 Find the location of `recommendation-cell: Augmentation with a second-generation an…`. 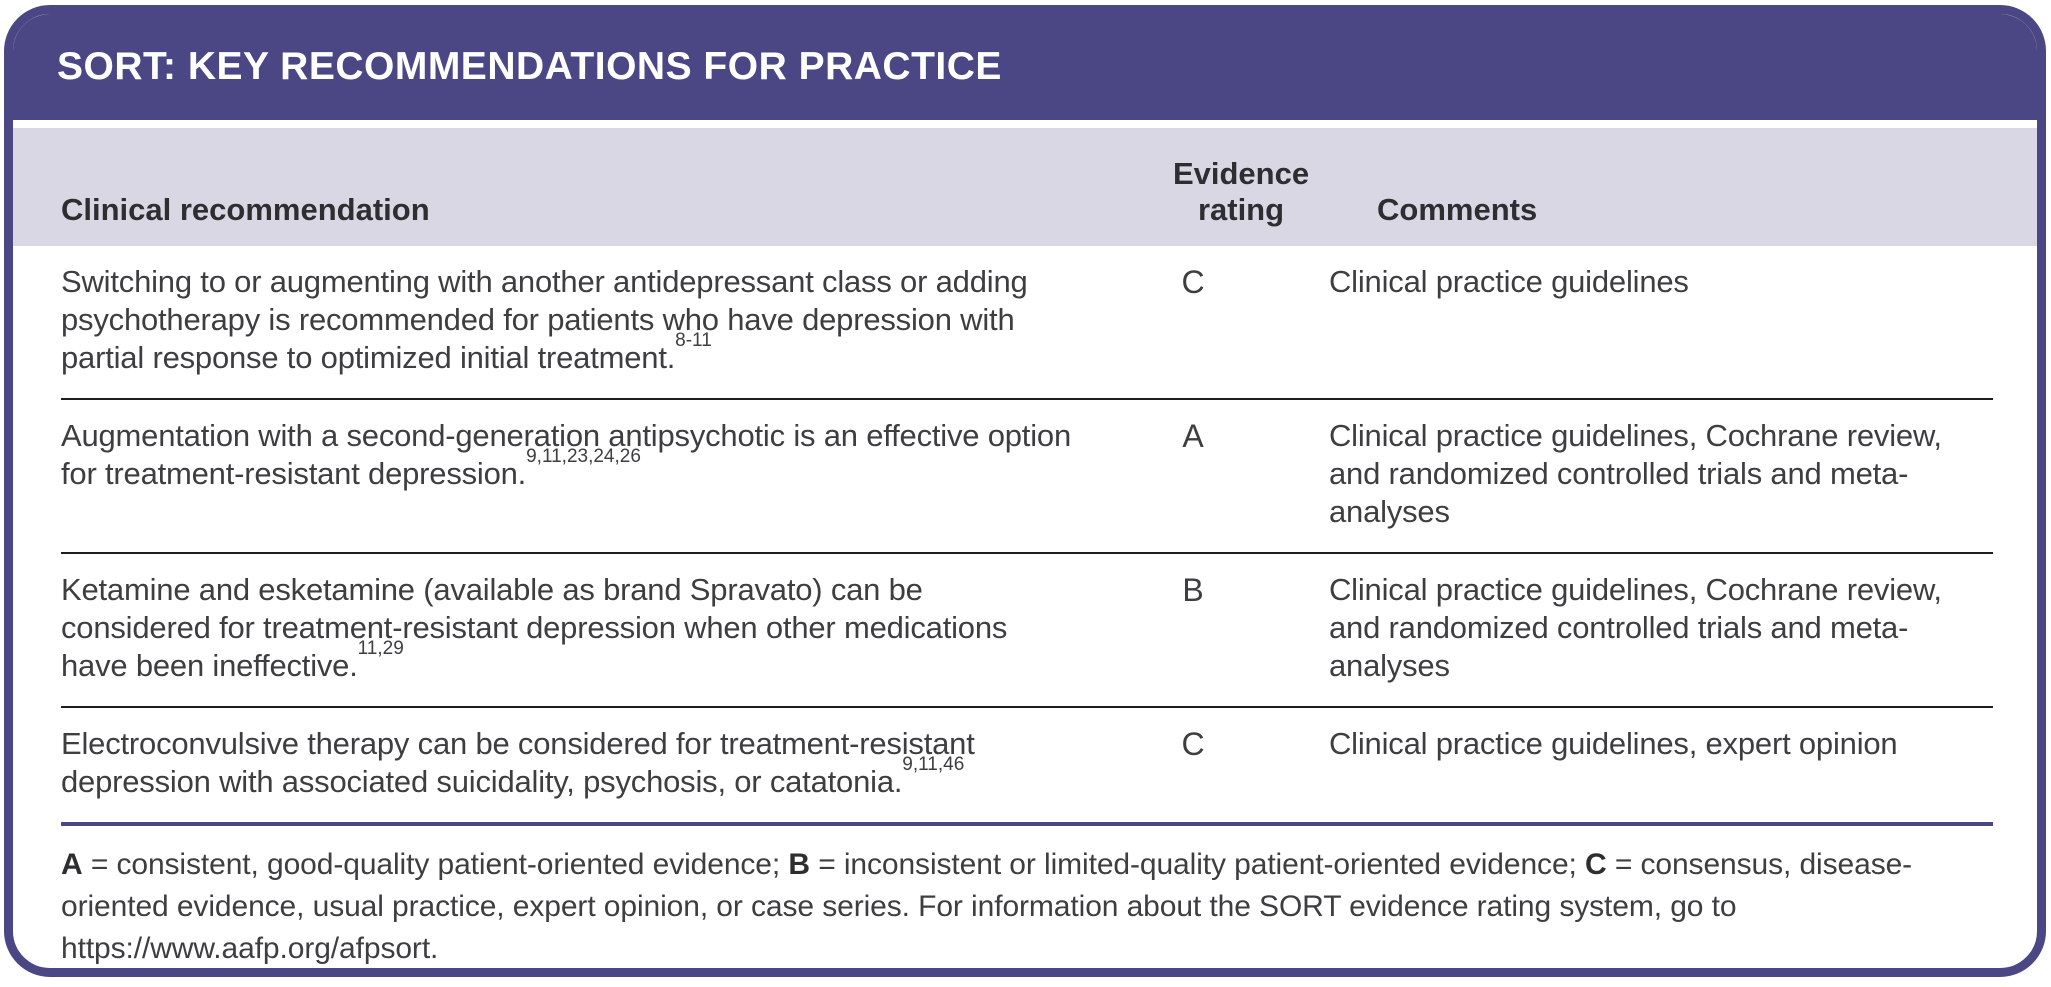

recommendation-cell: Augmentation with a second-generation an… is located at coordinates (566, 474).